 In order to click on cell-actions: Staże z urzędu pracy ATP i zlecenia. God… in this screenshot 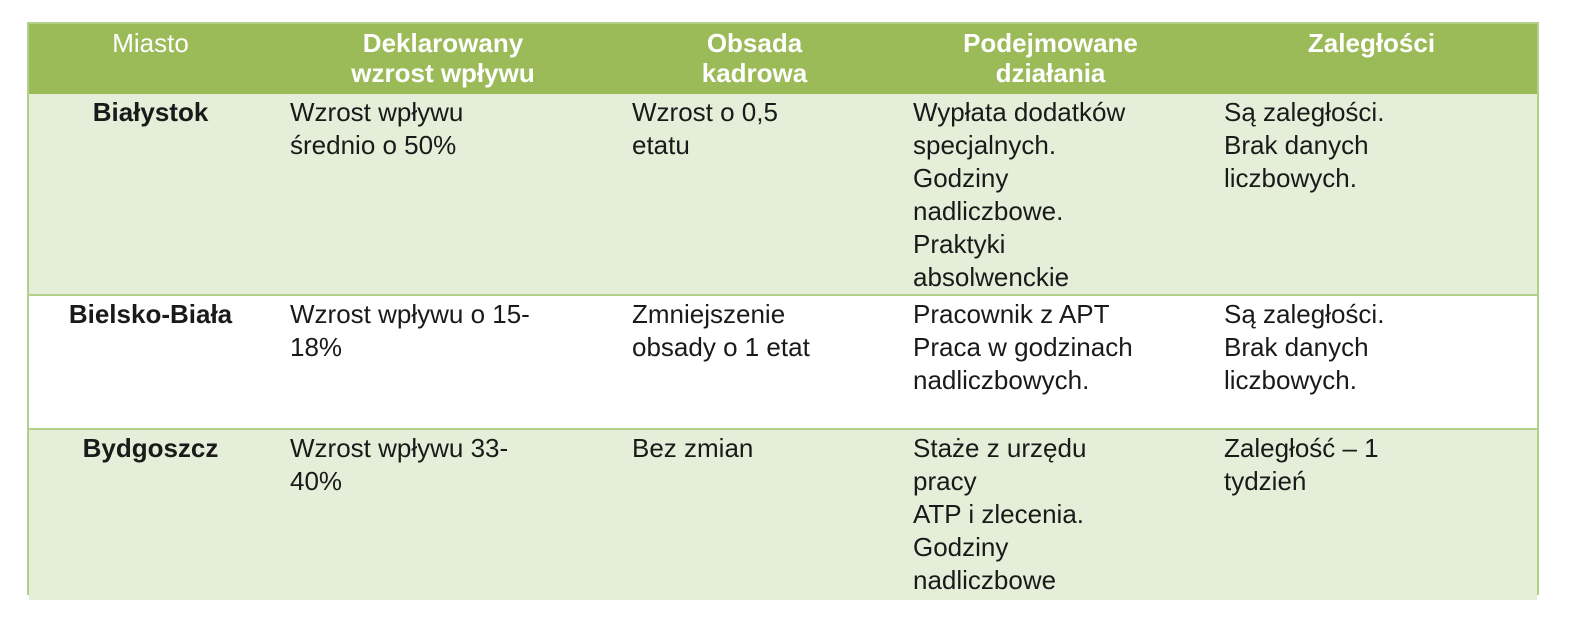, I will do `click(1000, 514)`.